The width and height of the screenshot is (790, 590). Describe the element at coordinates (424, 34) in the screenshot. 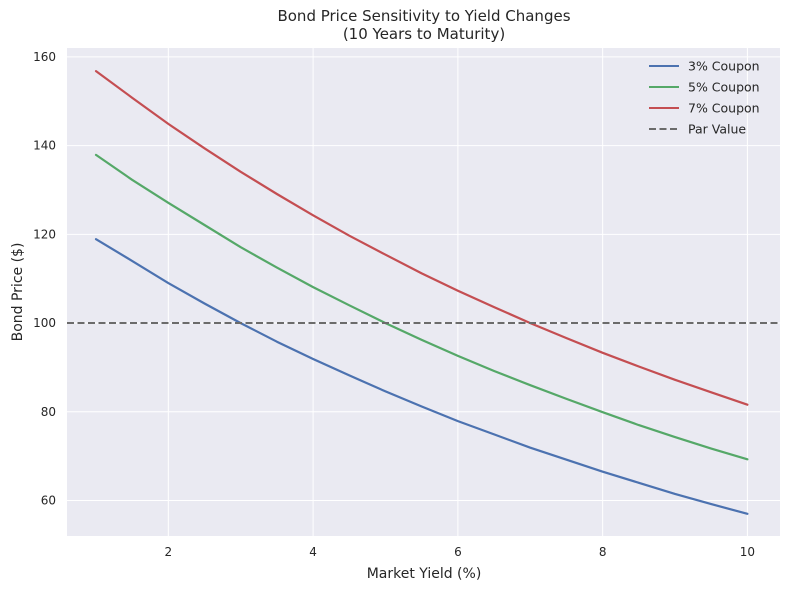

I see `chart-subtitle: (10 Years to Maturity)` at that location.